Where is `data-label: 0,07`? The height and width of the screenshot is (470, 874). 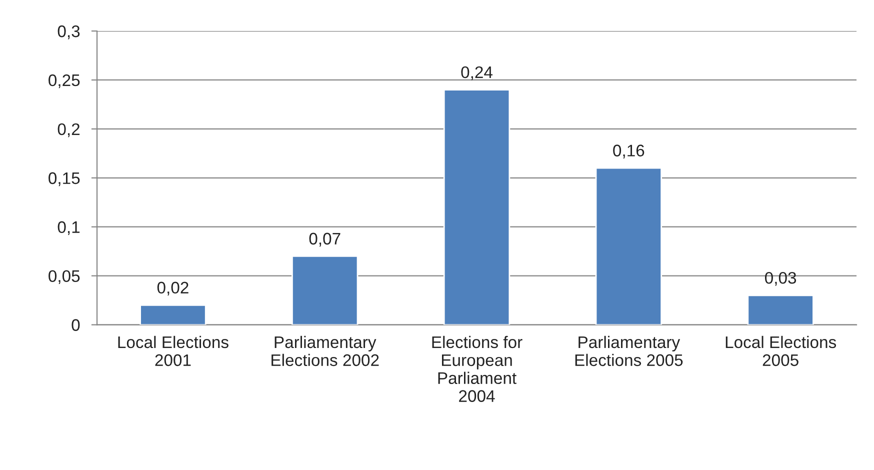 data-label: 0,07 is located at coordinates (324, 239).